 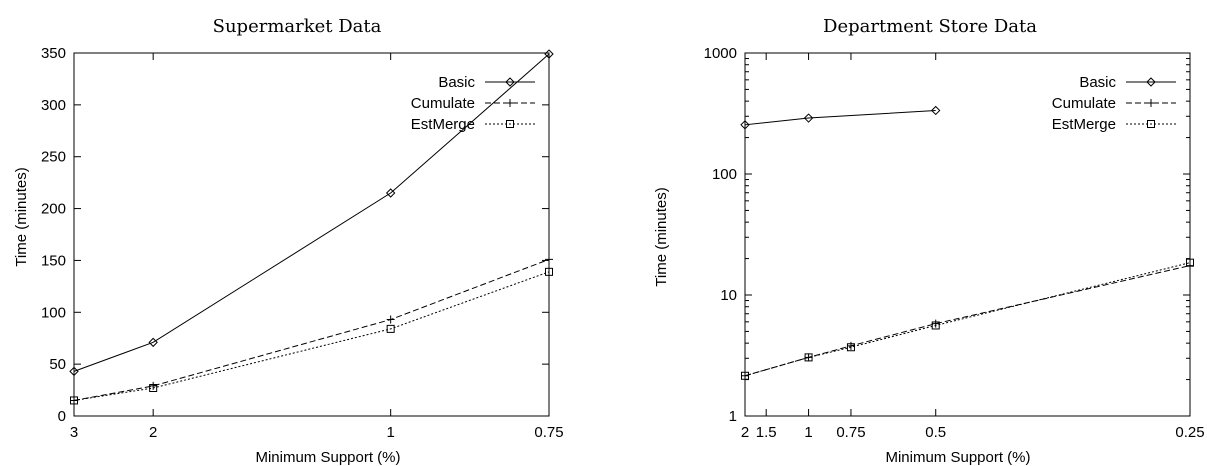 I want to click on x-tick-label: 0.25, so click(x=1189, y=432).